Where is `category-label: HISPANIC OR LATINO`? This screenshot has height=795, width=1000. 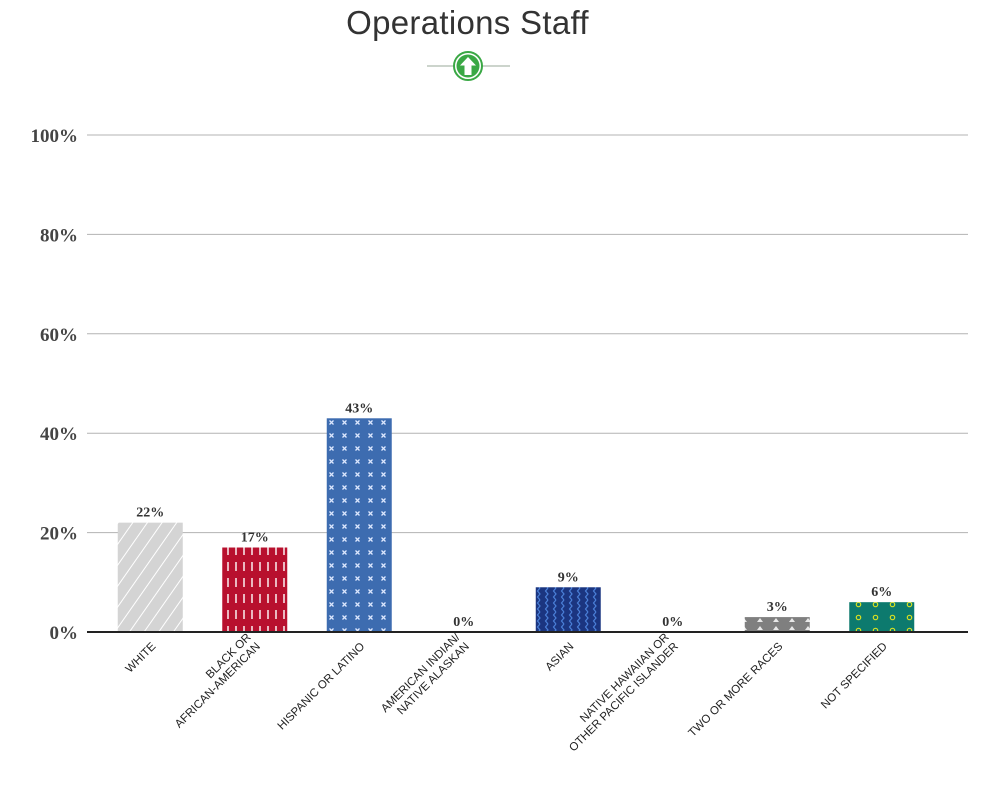
category-label: HISPANIC OR LATINO is located at coordinates (322, 687).